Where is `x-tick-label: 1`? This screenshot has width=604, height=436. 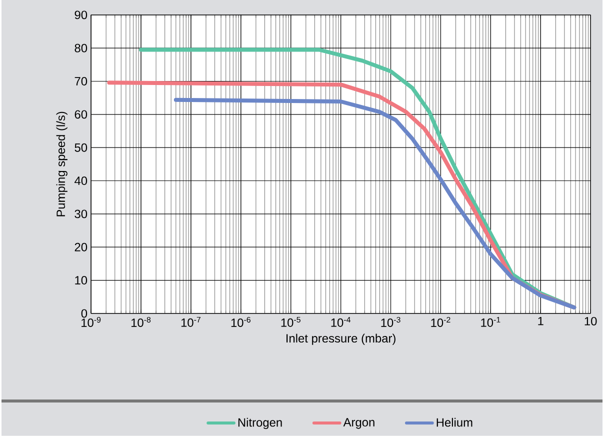 x-tick-label: 1 is located at coordinates (541, 321).